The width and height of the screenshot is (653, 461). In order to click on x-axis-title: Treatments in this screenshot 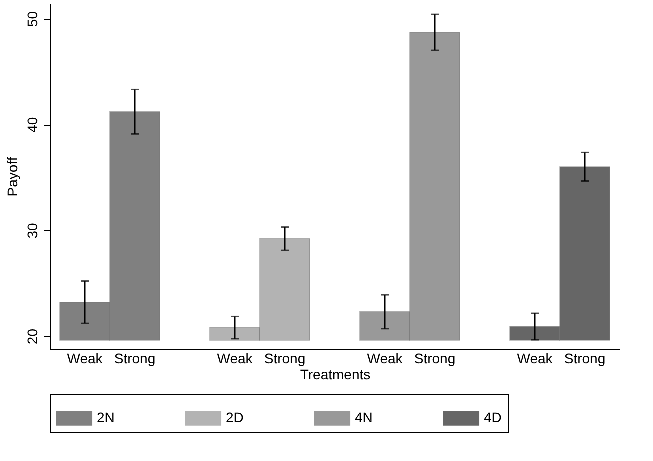, I will do `click(335, 374)`.